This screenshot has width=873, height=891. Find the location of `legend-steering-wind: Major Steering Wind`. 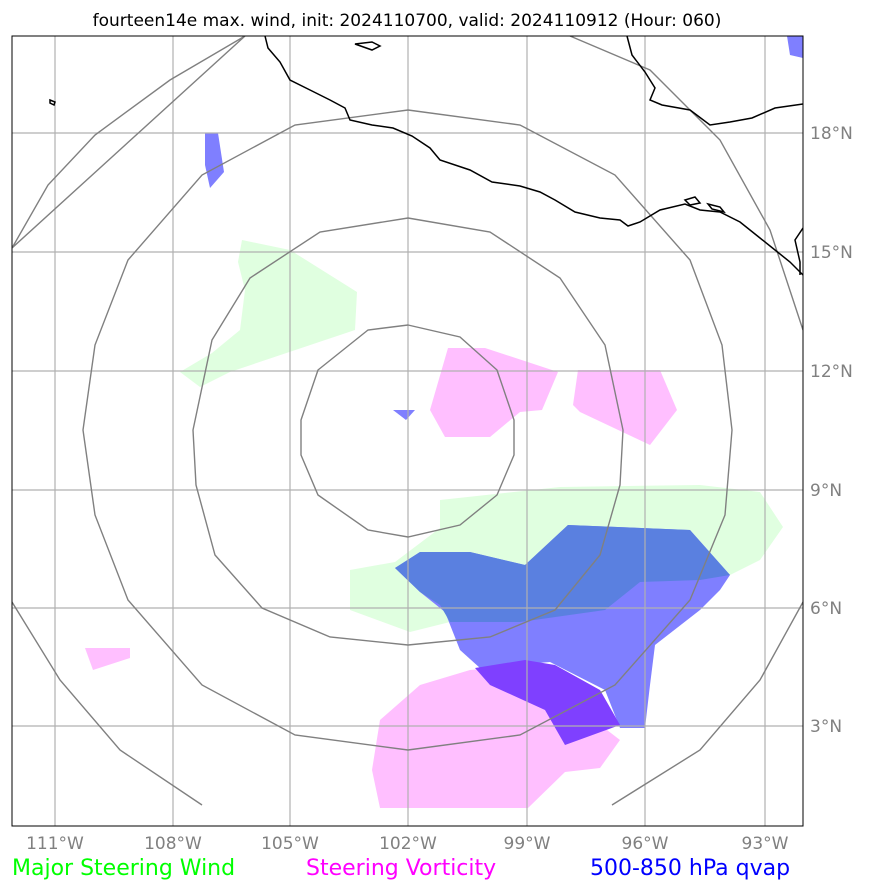

legend-steering-wind: Major Steering Wind is located at coordinates (123, 868).